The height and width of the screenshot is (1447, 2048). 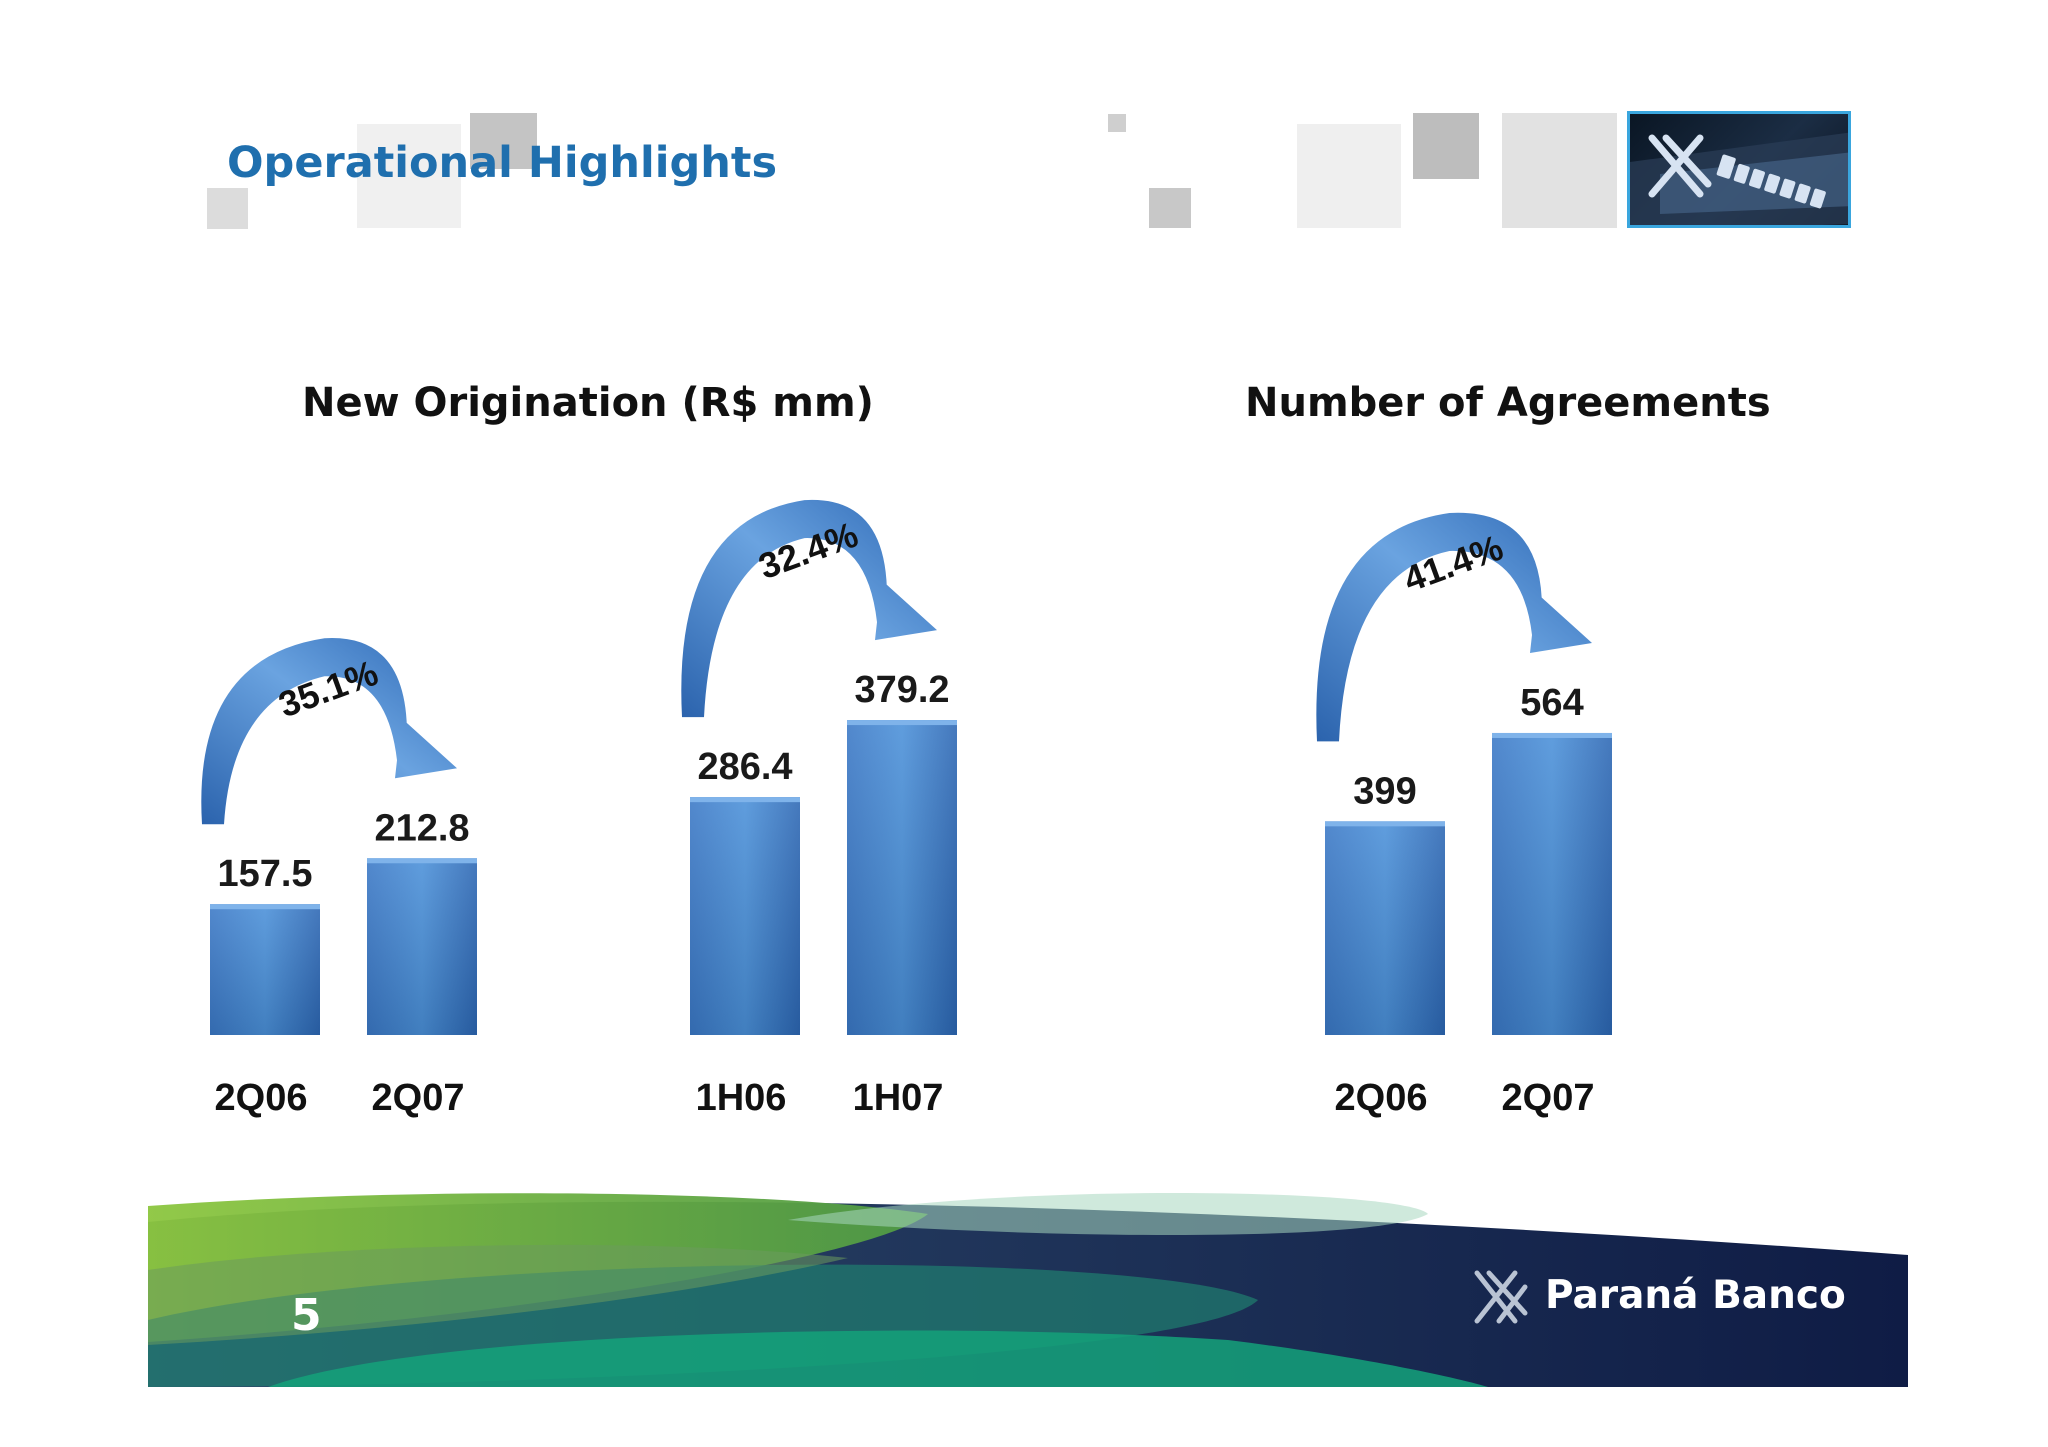 I want to click on page-number: 5, so click(x=306, y=1315).